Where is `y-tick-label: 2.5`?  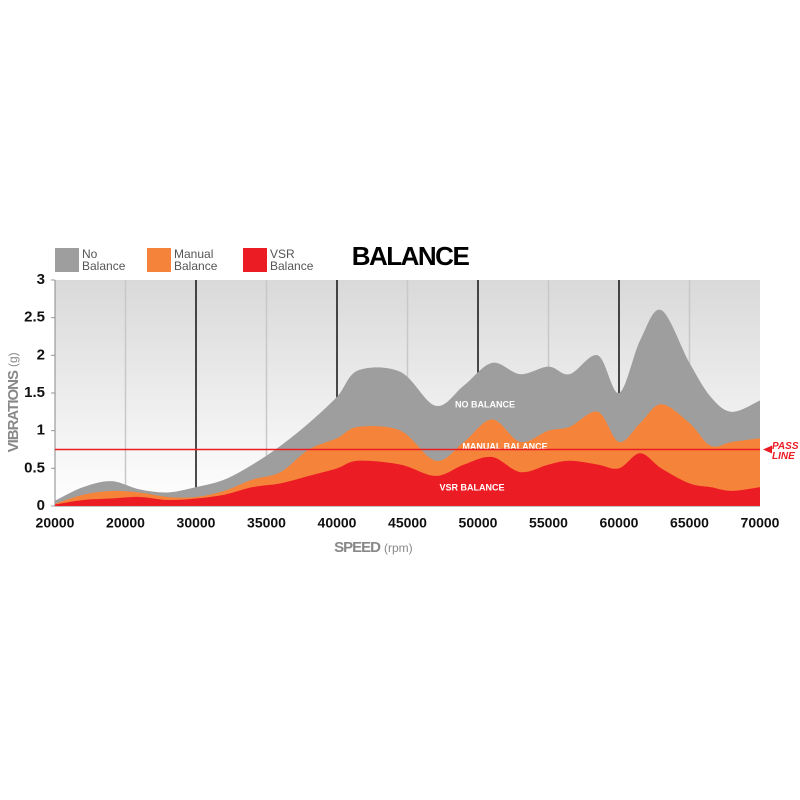 y-tick-label: 2.5 is located at coordinates (34, 317).